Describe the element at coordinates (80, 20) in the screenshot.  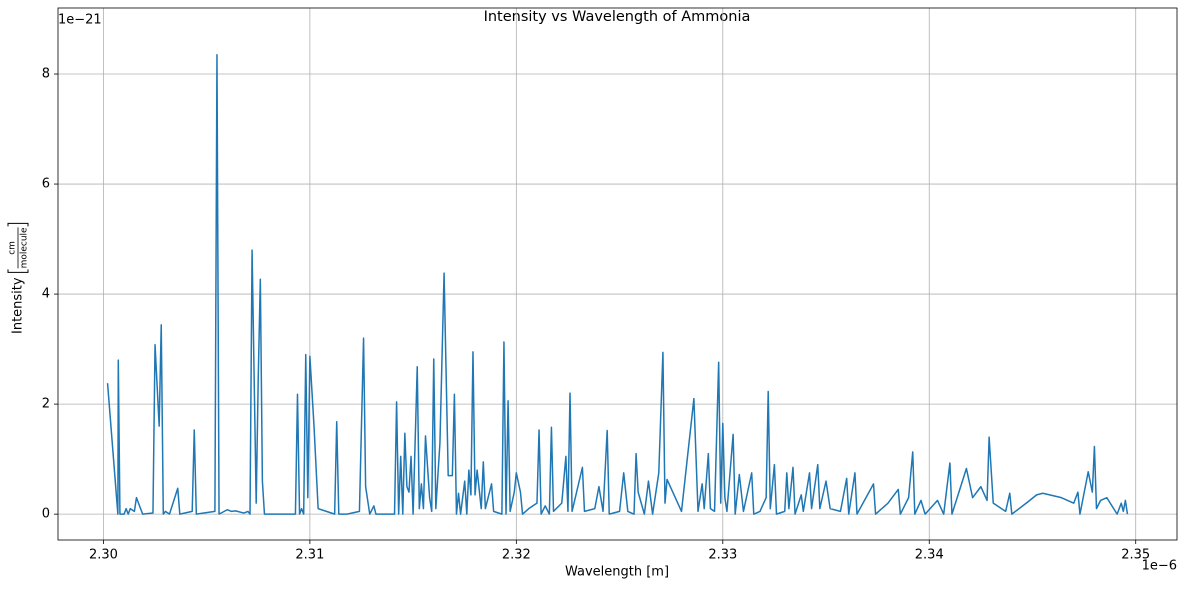
I see `y-offset: 1e−21` at that location.